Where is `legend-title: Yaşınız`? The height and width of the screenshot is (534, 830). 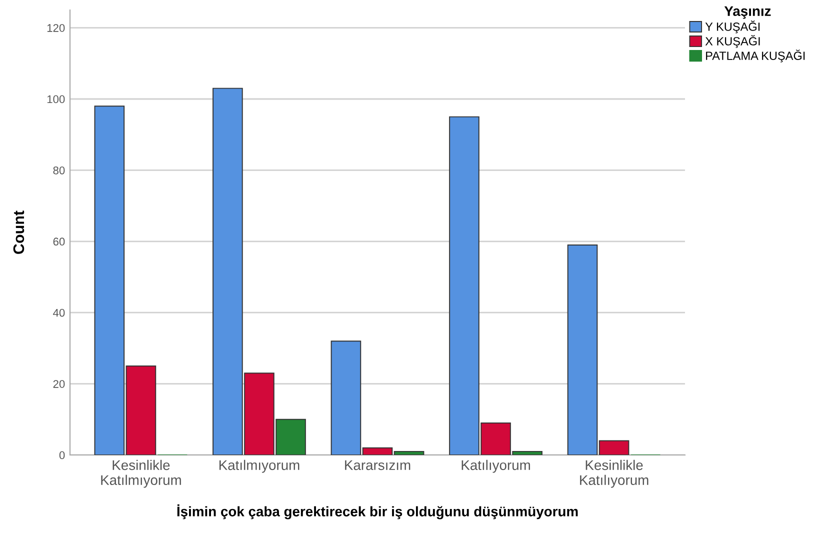
legend-title: Yaşınız is located at coordinates (747, 12).